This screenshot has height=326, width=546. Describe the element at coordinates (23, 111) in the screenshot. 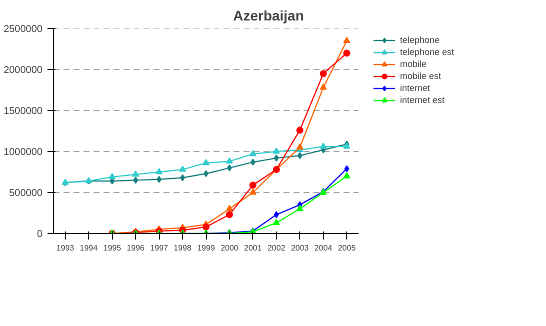

I see `y-tick-label: 1500000` at that location.